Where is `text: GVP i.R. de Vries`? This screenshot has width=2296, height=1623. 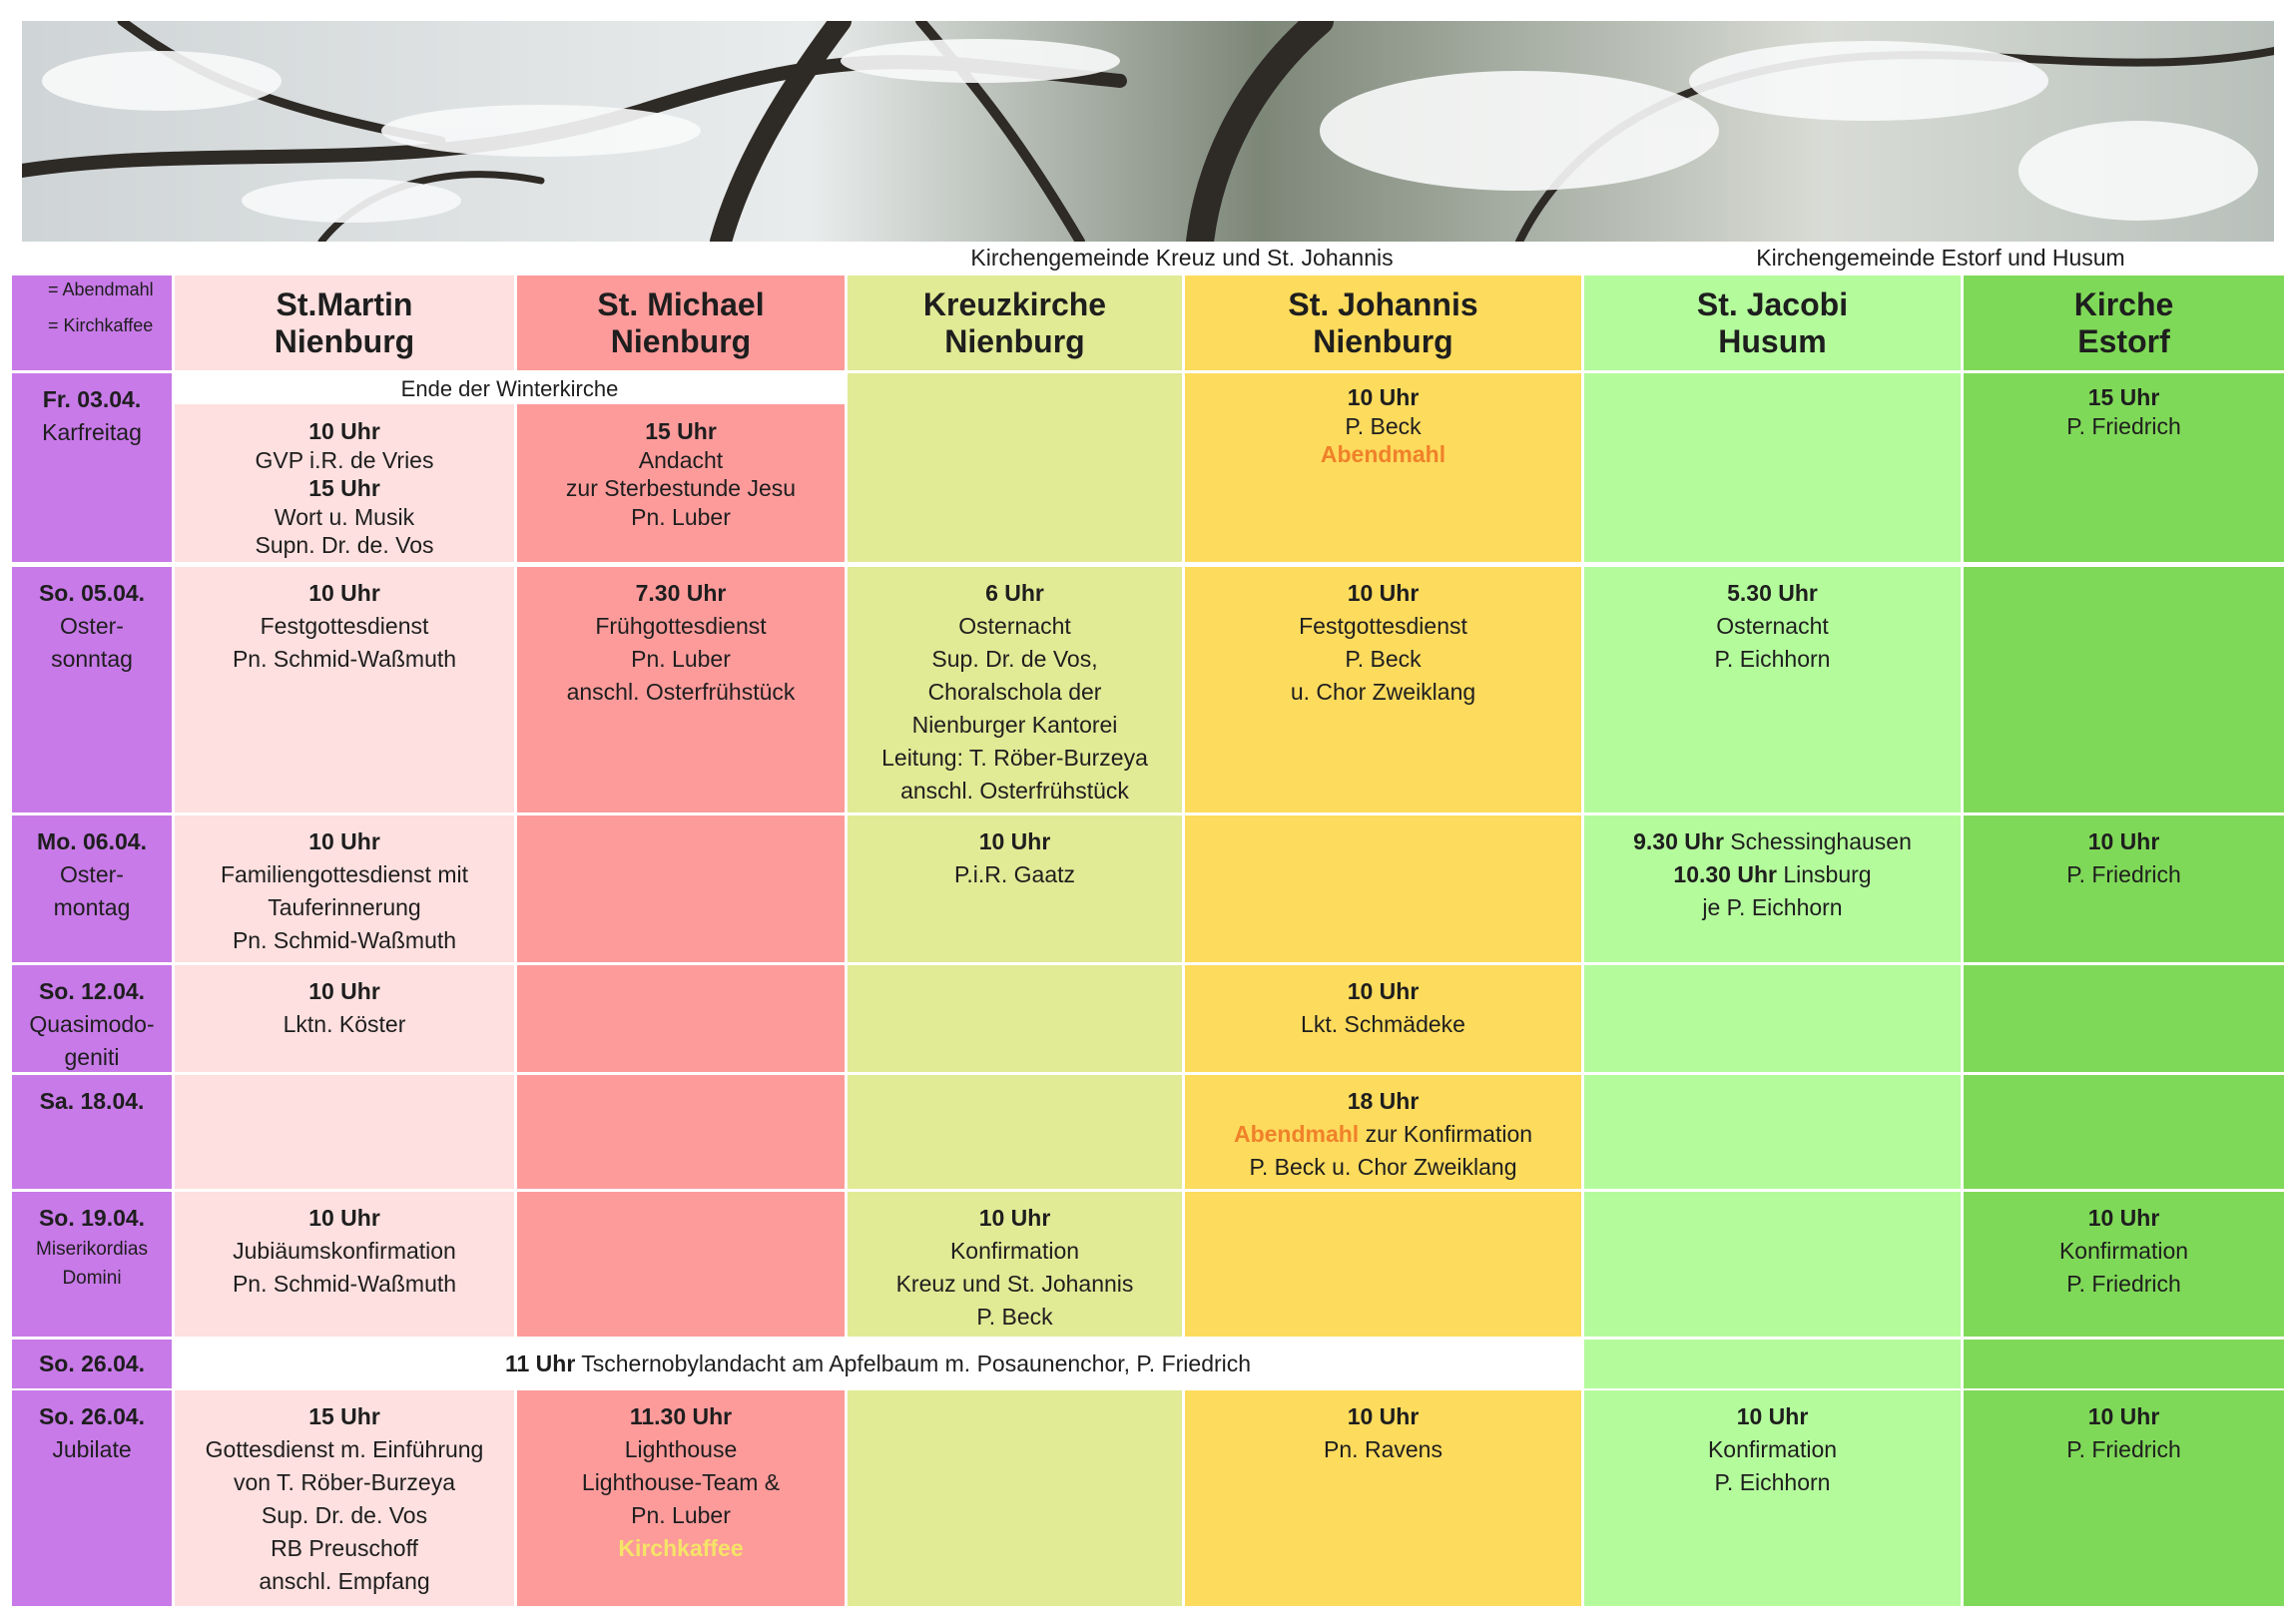 text: GVP i.R. de Vries is located at coordinates (344, 459).